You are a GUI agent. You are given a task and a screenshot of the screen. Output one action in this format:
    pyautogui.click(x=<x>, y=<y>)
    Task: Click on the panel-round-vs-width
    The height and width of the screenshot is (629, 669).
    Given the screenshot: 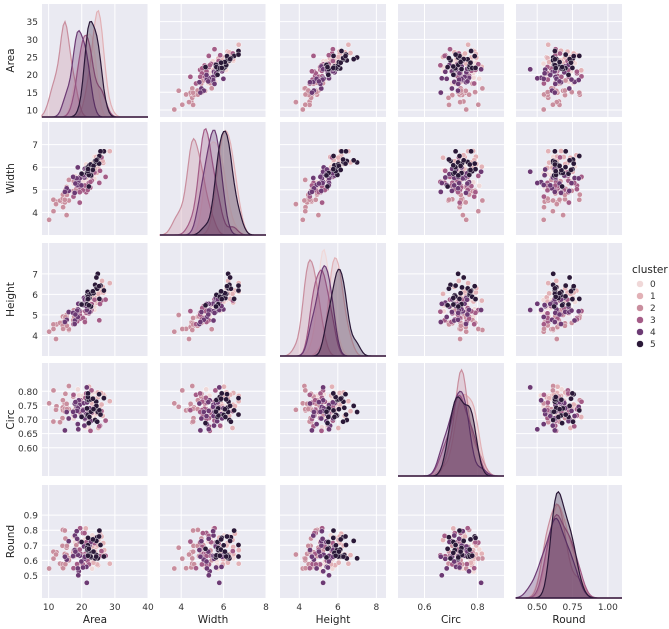 What is the action you would take?
    pyautogui.click(x=213, y=541)
    